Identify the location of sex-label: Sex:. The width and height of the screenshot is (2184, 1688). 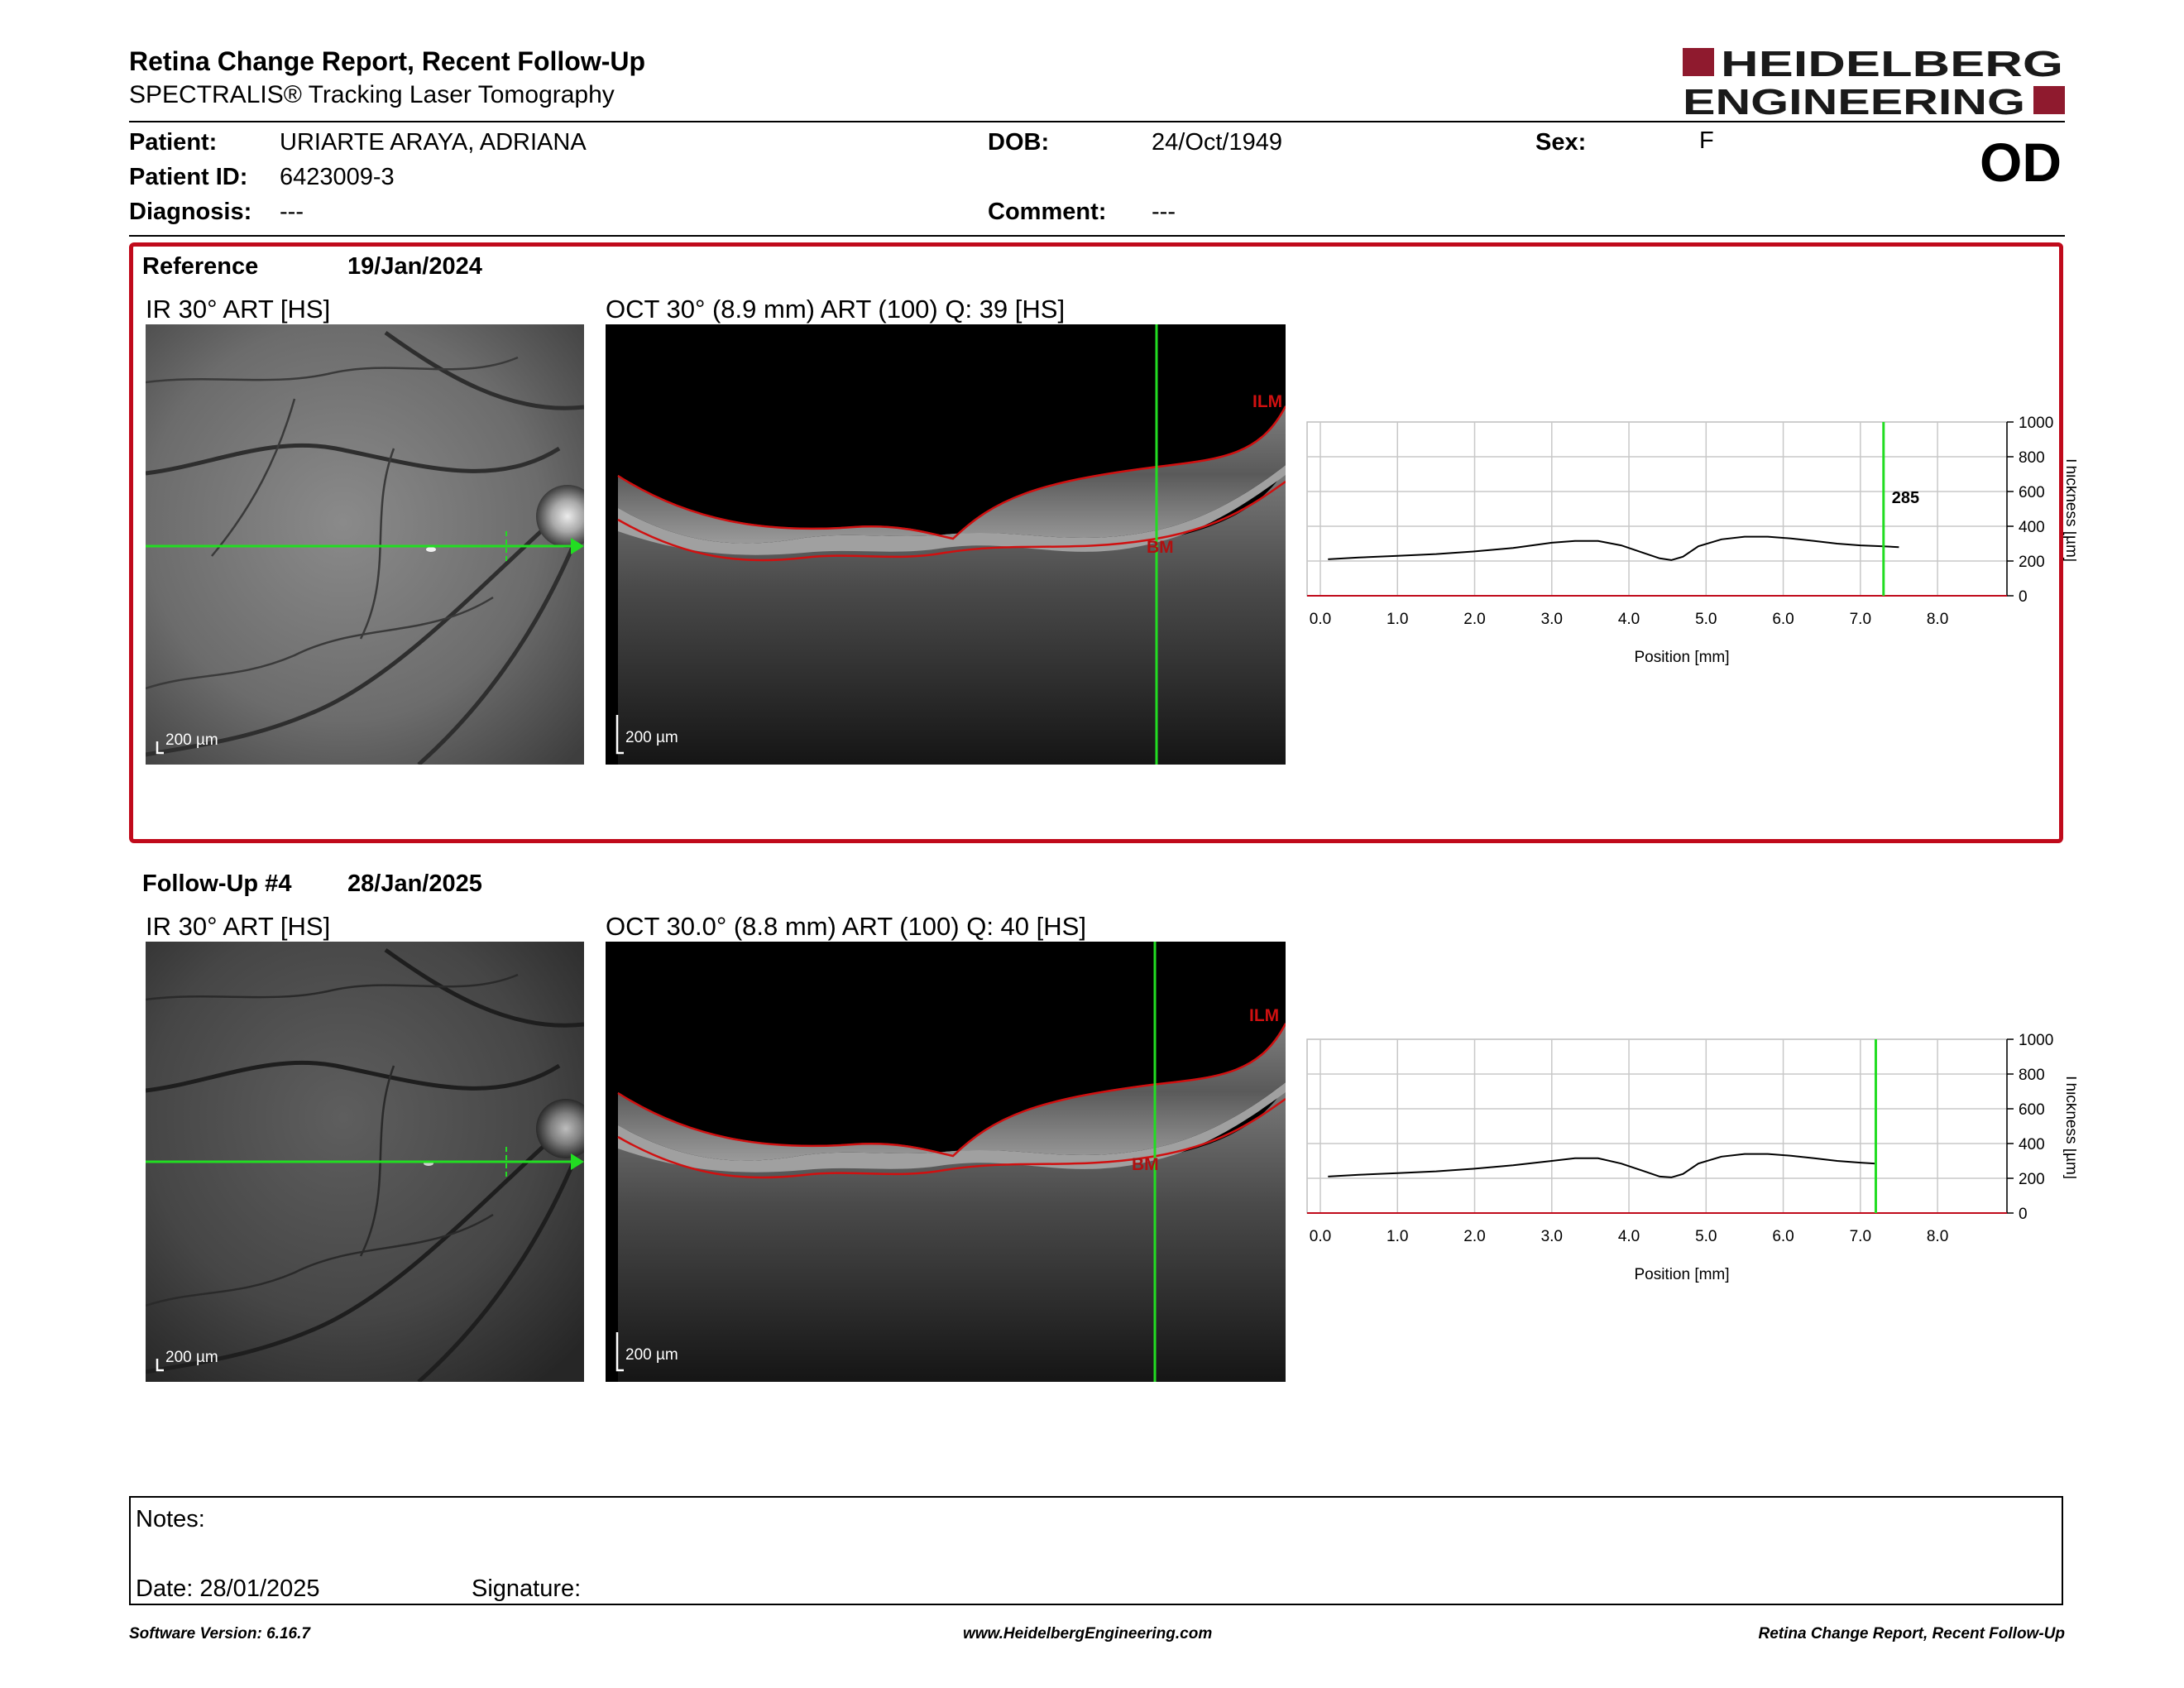
(1561, 142).